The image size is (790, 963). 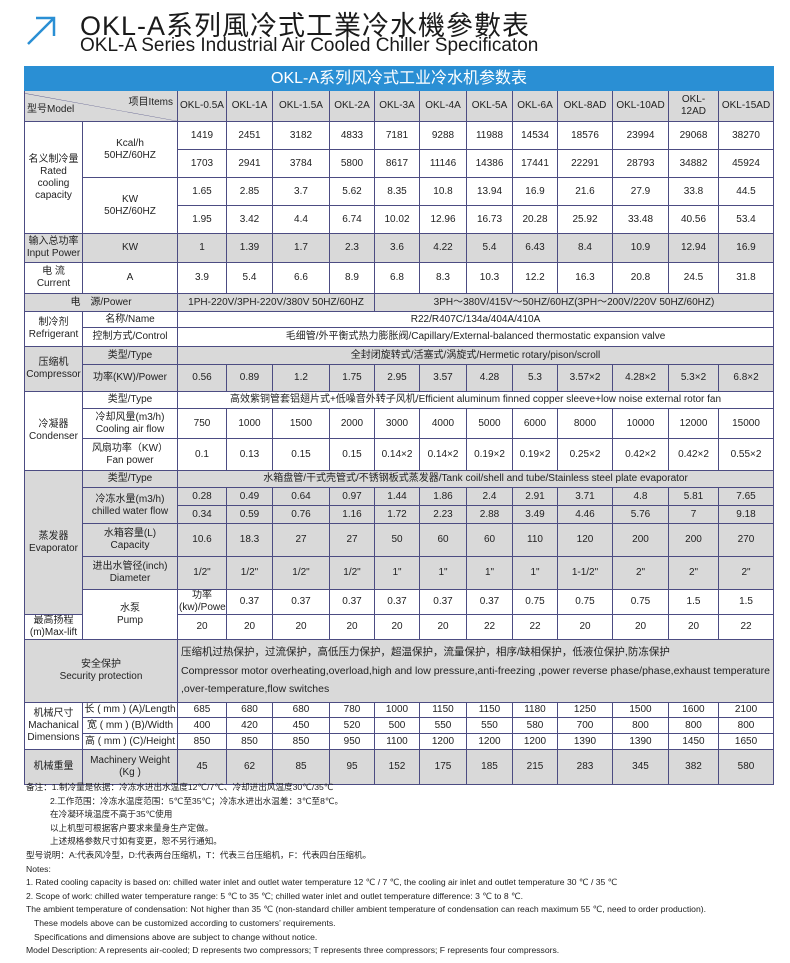 What do you see at coordinates (489, 725) in the screenshot?
I see `width: 550` at bounding box center [489, 725].